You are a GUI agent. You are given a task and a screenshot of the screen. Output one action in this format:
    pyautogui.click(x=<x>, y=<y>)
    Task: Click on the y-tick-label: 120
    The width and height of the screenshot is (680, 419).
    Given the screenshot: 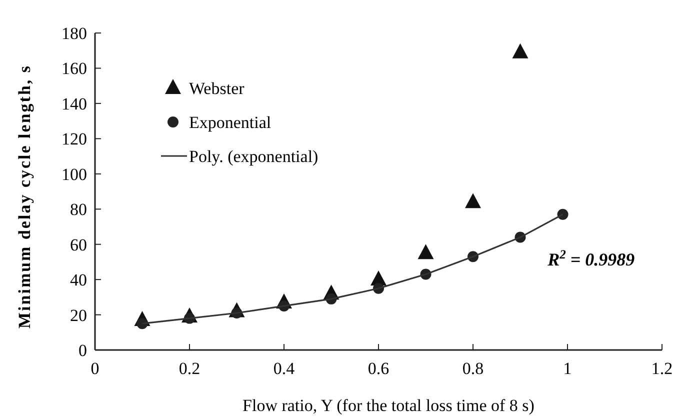 What is the action you would take?
    pyautogui.click(x=74, y=139)
    